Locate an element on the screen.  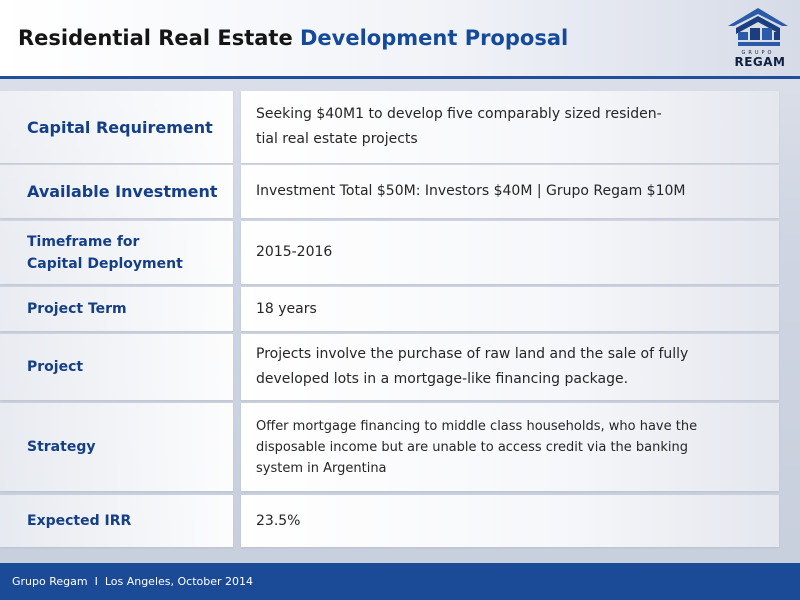
row-label: Project is located at coordinates (55, 367).